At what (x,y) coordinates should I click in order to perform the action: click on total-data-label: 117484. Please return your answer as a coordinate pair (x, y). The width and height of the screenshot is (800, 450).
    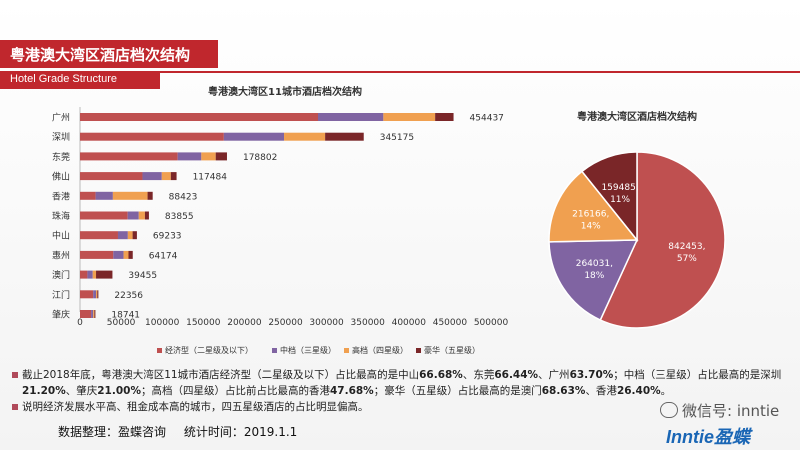
    Looking at the image, I should click on (210, 178).